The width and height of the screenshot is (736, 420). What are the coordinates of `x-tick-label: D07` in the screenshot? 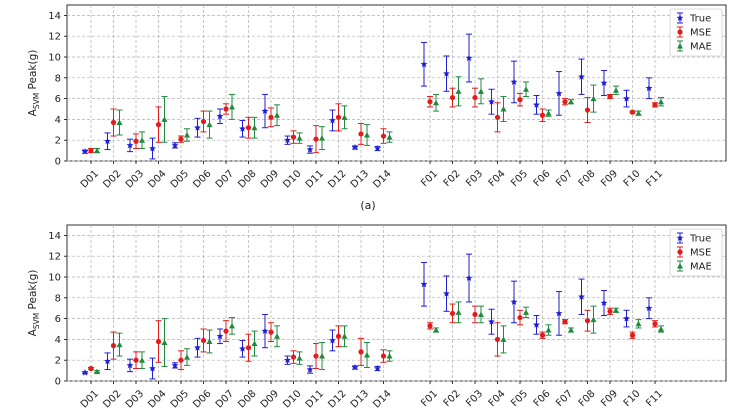 It's located at (225, 179).